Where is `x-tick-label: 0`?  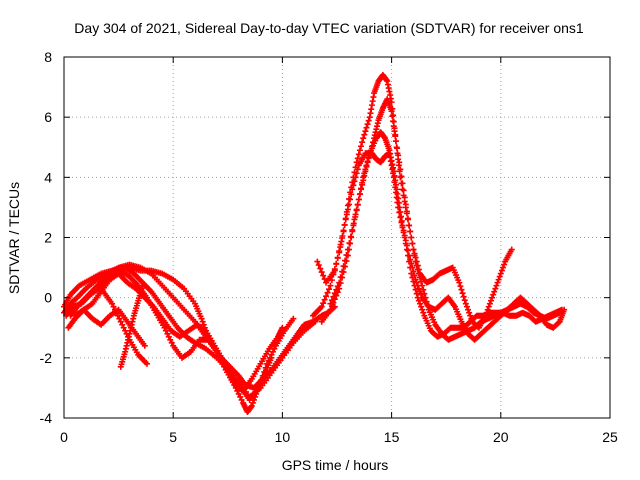
x-tick-label: 0 is located at coordinates (64, 437).